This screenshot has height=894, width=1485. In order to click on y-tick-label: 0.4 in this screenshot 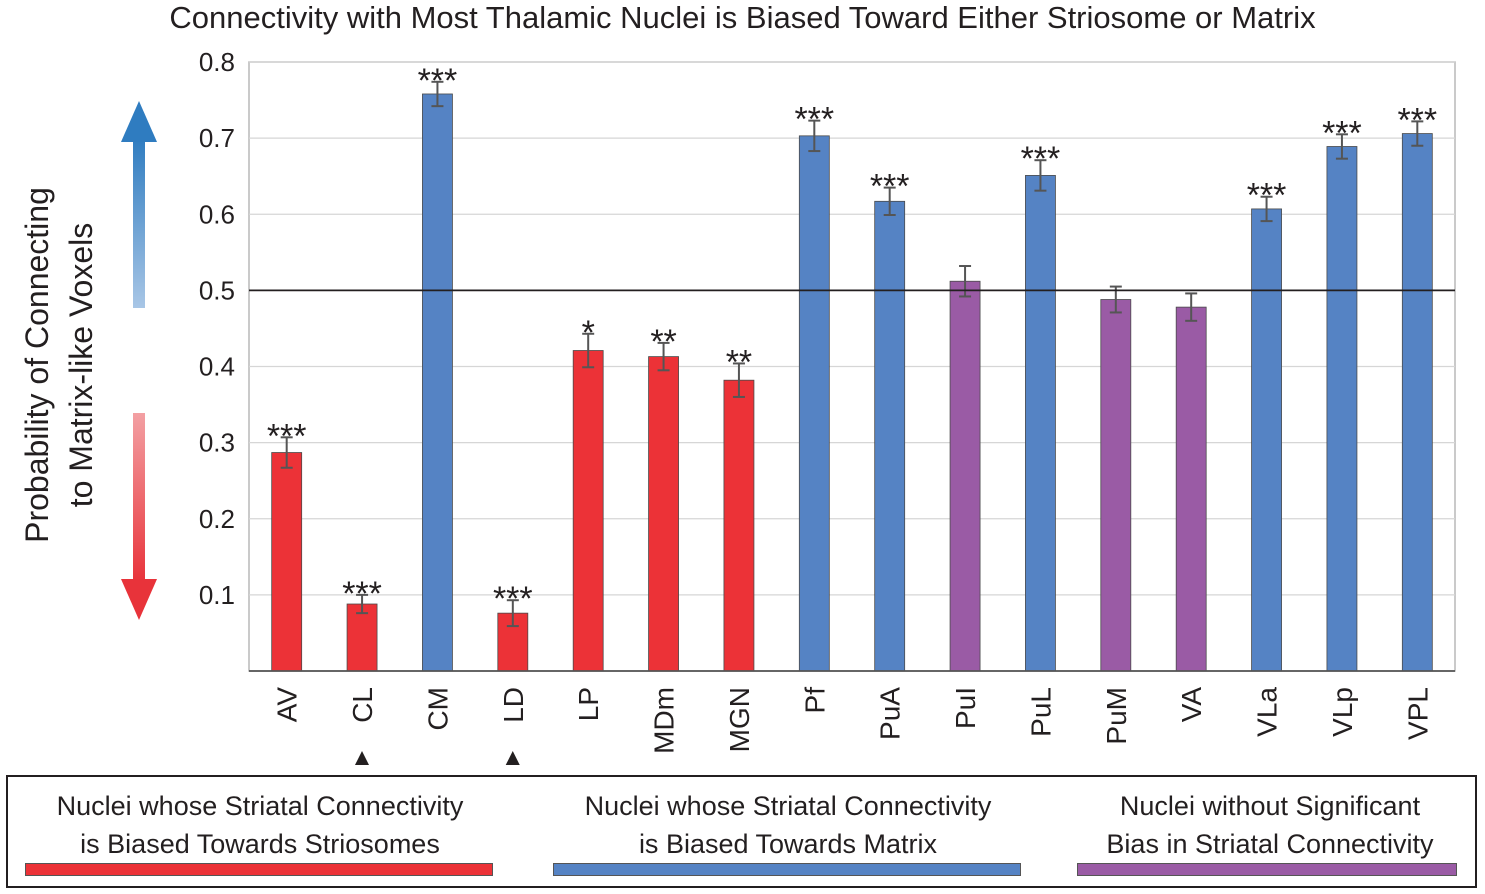, I will do `click(217, 367)`.